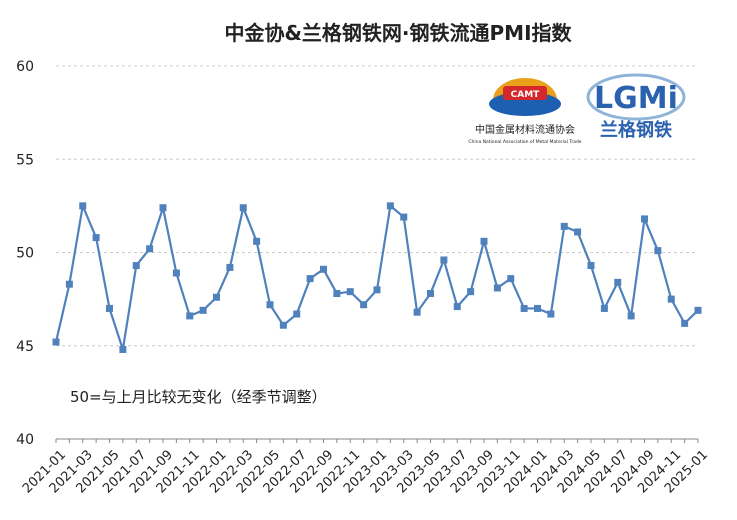 The height and width of the screenshot is (520, 737). I want to click on logo-badge-text: CAMT, so click(526, 95).